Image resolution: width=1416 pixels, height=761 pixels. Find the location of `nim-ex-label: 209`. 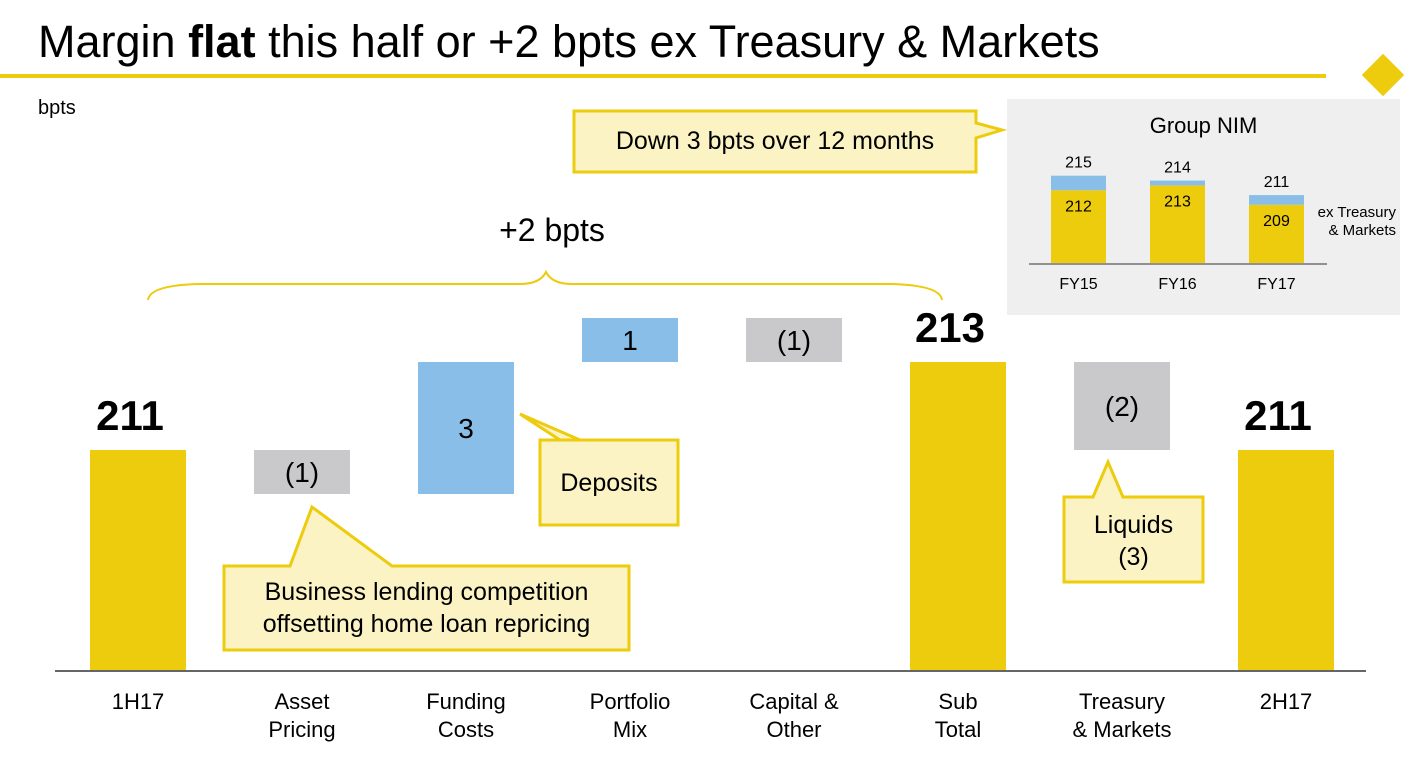

nim-ex-label: 209 is located at coordinates (1276, 221).